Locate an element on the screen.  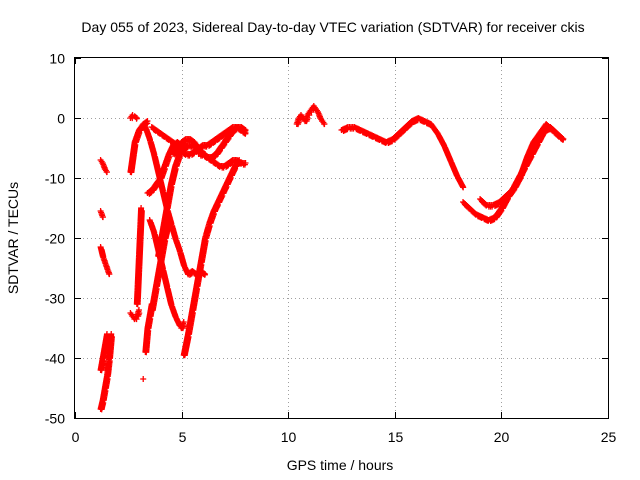
series-track-j is located at coordinates (143, 379).